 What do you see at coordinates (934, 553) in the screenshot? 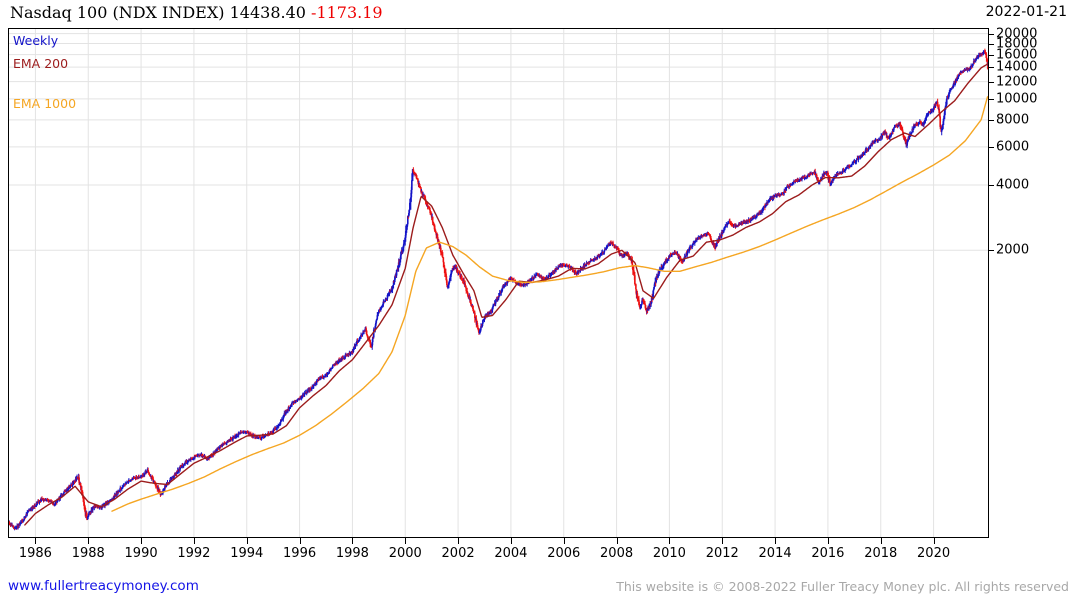
I see `date-axis-label: 2020` at bounding box center [934, 553].